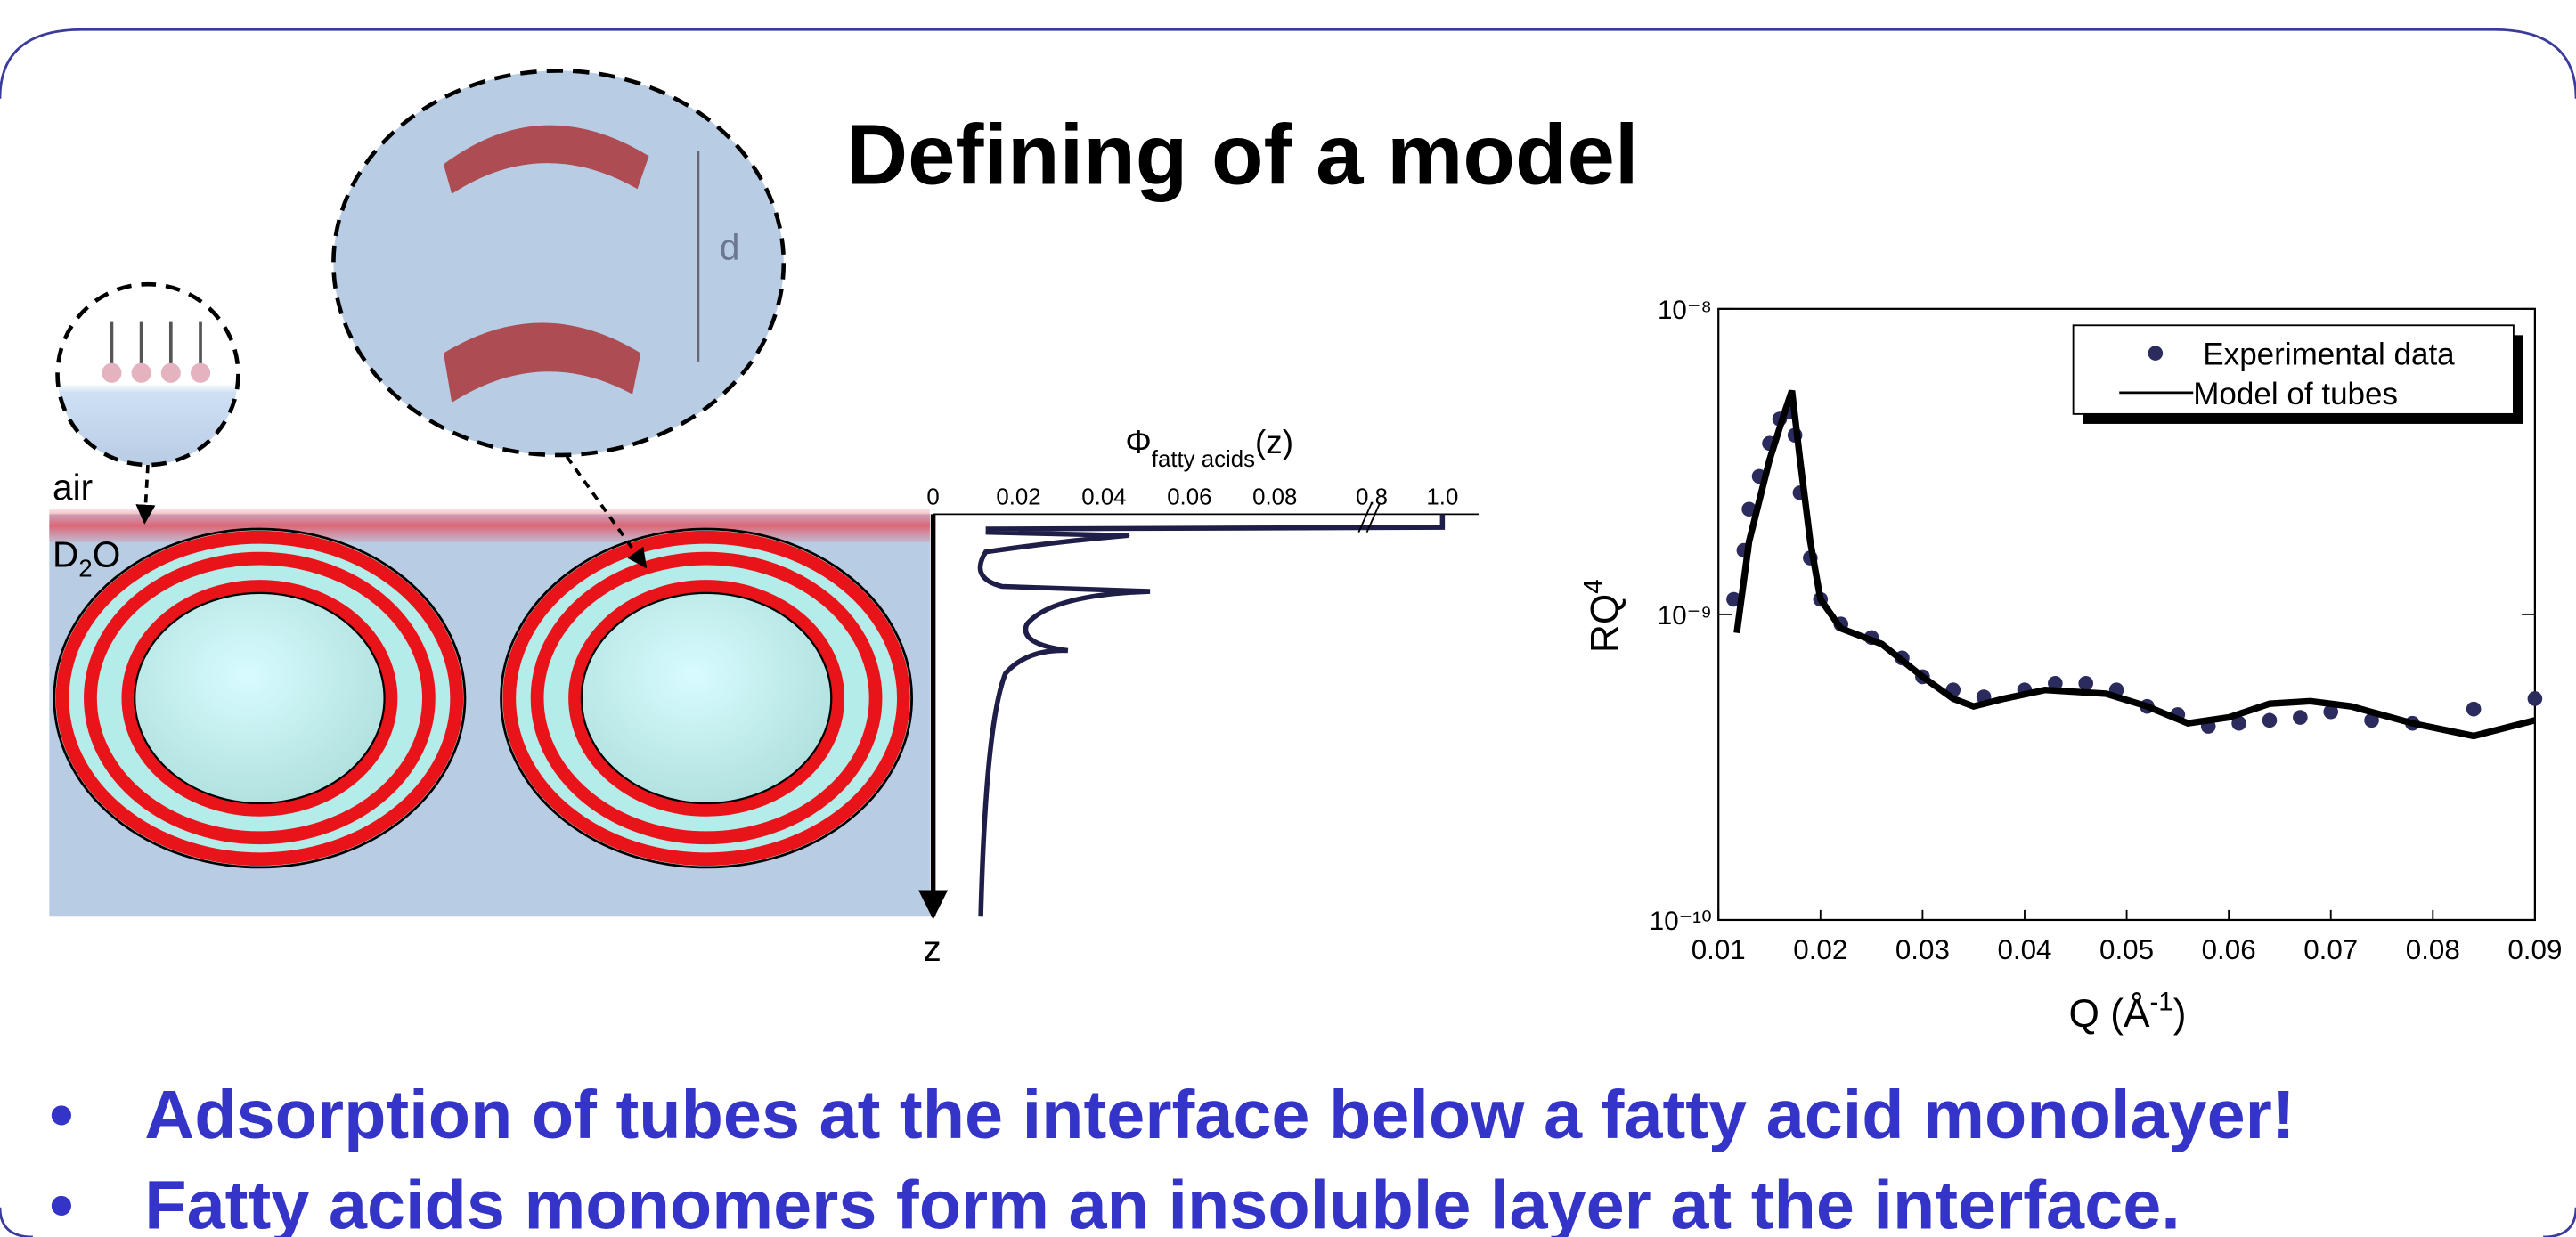  What do you see at coordinates (2433, 949) in the screenshot?
I see `x-tick-label: 0.08` at bounding box center [2433, 949].